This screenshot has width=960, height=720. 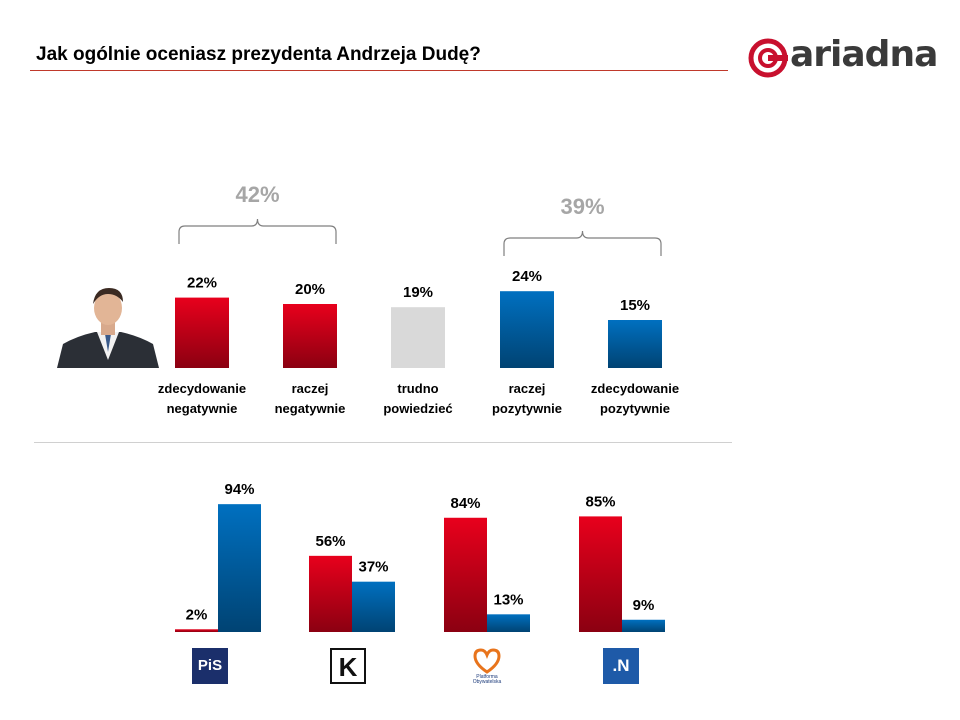 I want to click on kukiz-logo-icon: K, so click(x=348, y=666).